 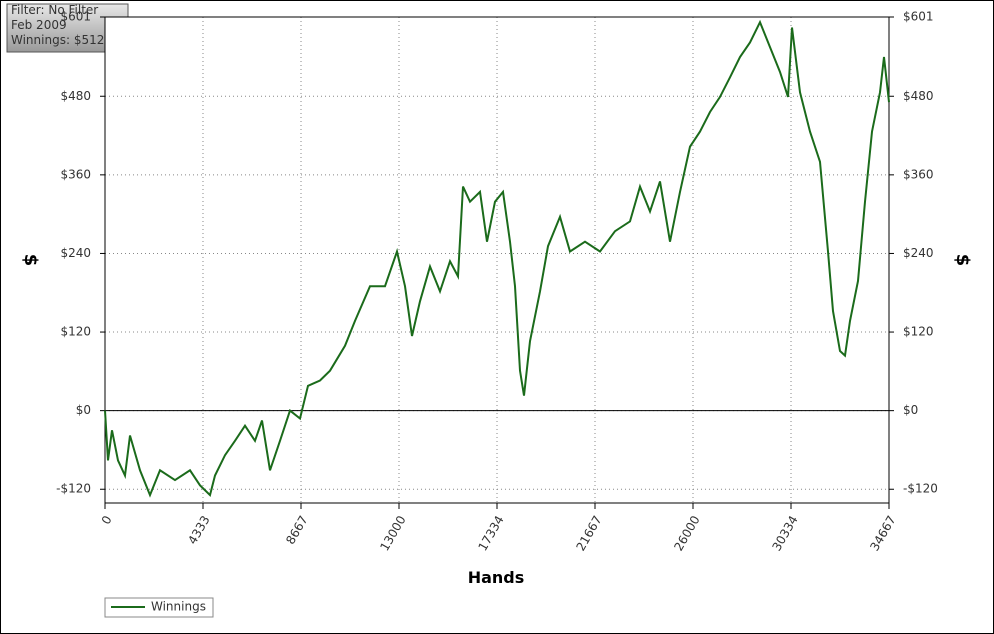 What do you see at coordinates (67, 40) in the screenshot?
I see `info-winnings: Winnings: $512.21` at bounding box center [67, 40].